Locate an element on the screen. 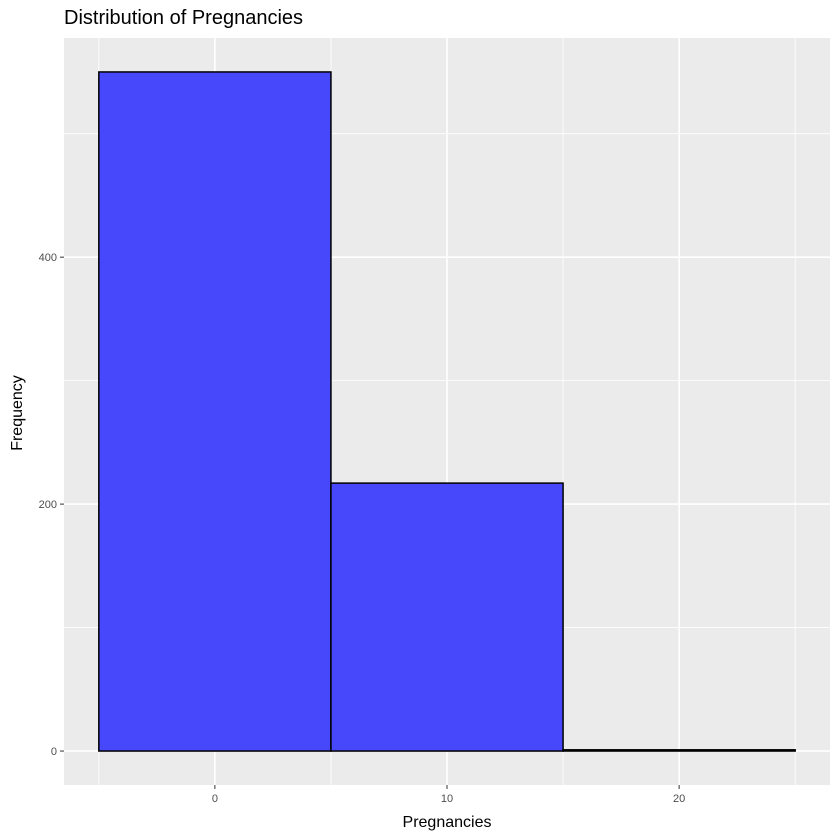 The width and height of the screenshot is (840, 840). x-axis-title: Pregnancies is located at coordinates (447, 822).